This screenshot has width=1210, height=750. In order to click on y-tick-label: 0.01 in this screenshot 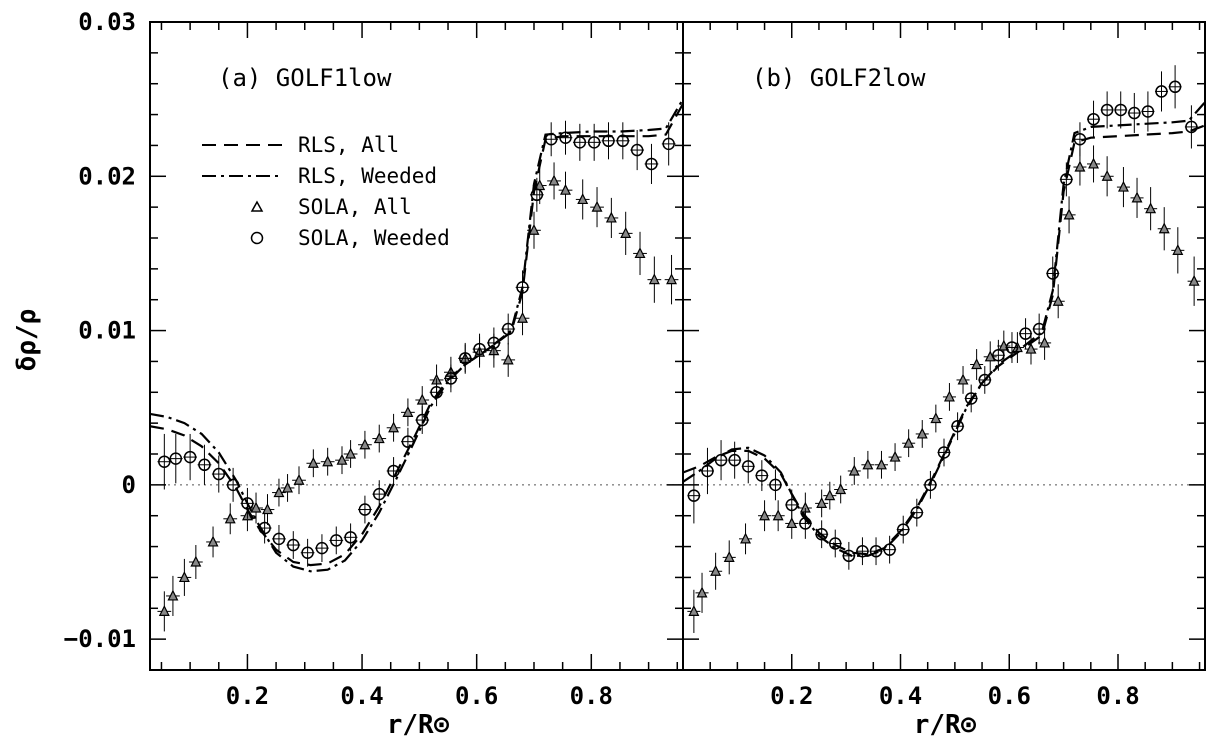, I will do `click(107, 331)`.